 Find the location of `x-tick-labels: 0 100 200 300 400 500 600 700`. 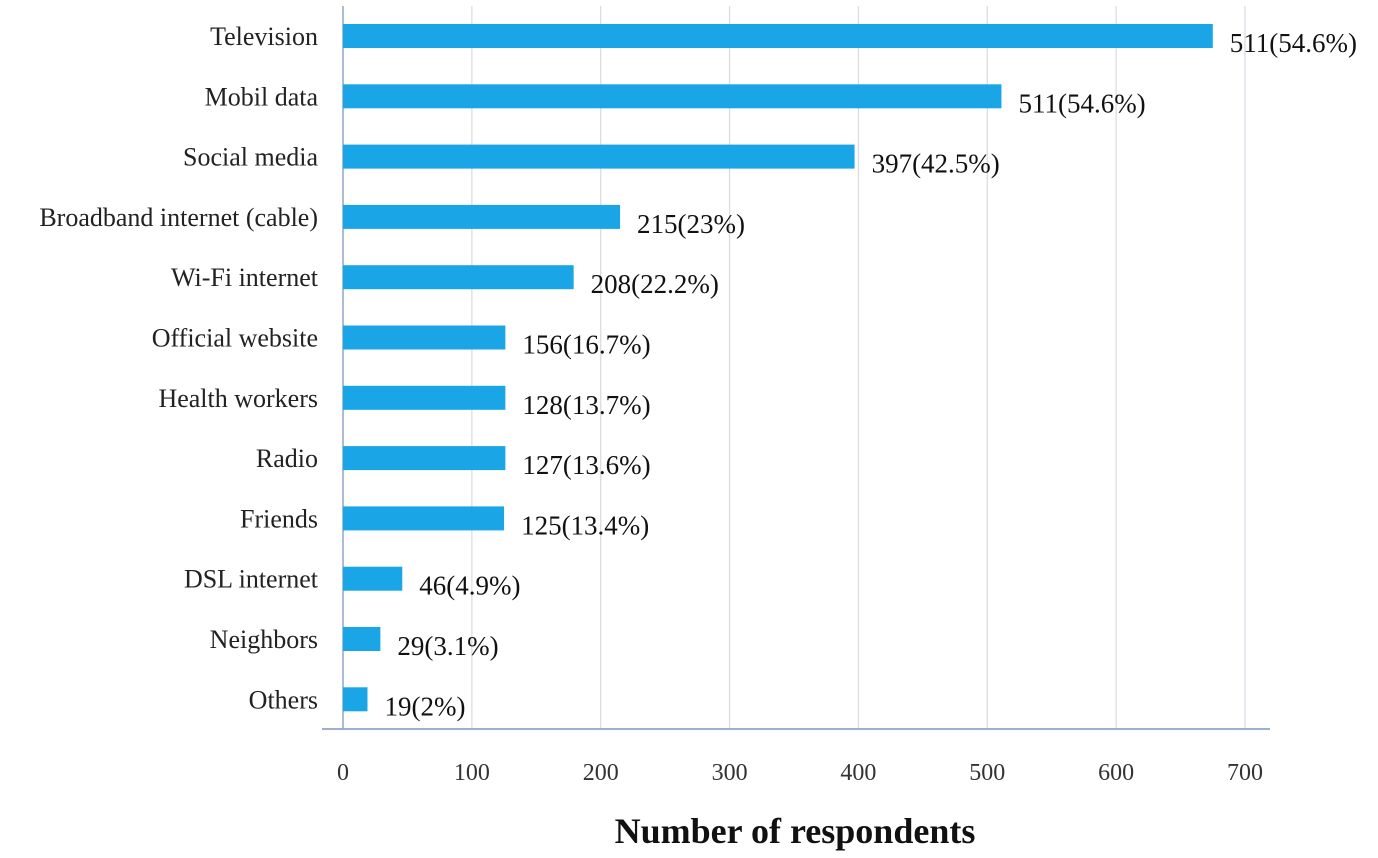

x-tick-labels: 0 100 200 300 400 500 600 700 is located at coordinates (800, 773).